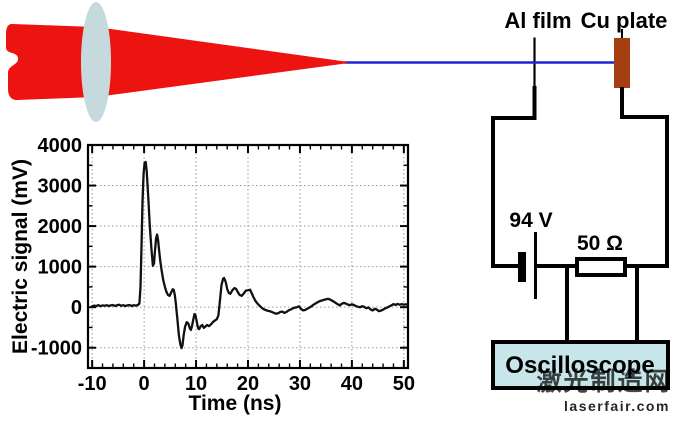 This screenshot has width=675, height=425. I want to click on battery-short-plate, so click(522, 267).